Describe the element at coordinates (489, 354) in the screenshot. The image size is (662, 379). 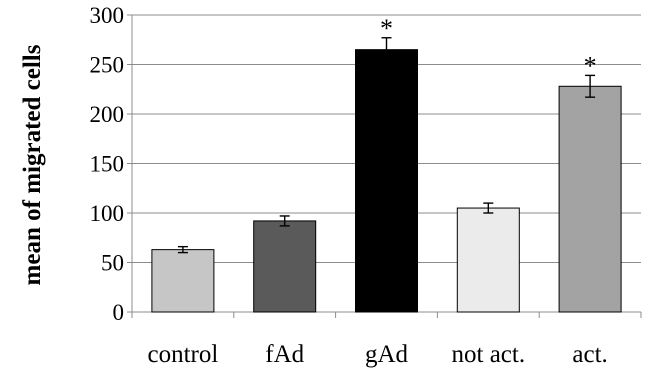
I see `x-tick-label-not-act: not act.` at that location.